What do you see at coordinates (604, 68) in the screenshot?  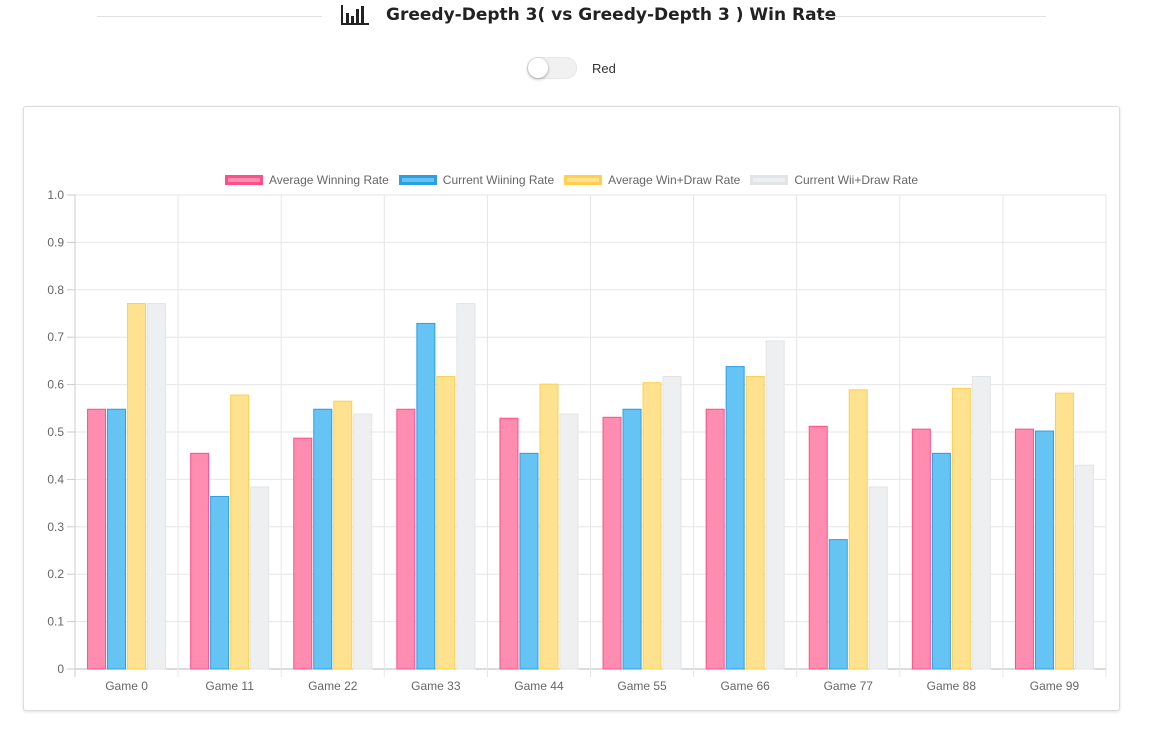 I see `toggle-label: Red` at bounding box center [604, 68].